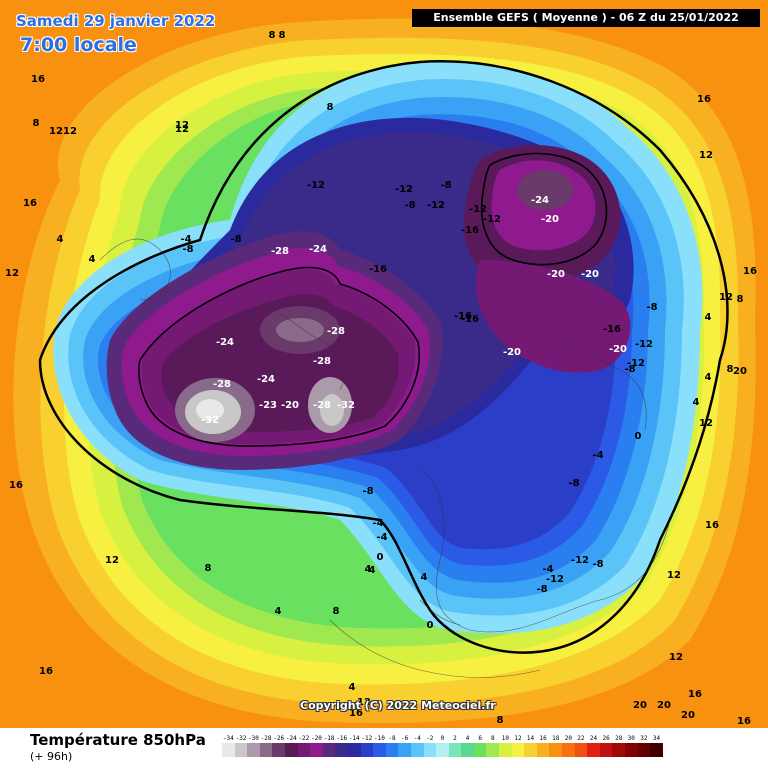 This screenshot has width=768, height=768. Describe the element at coordinates (346, 405) in the screenshot. I see `contour-label: -32` at that location.